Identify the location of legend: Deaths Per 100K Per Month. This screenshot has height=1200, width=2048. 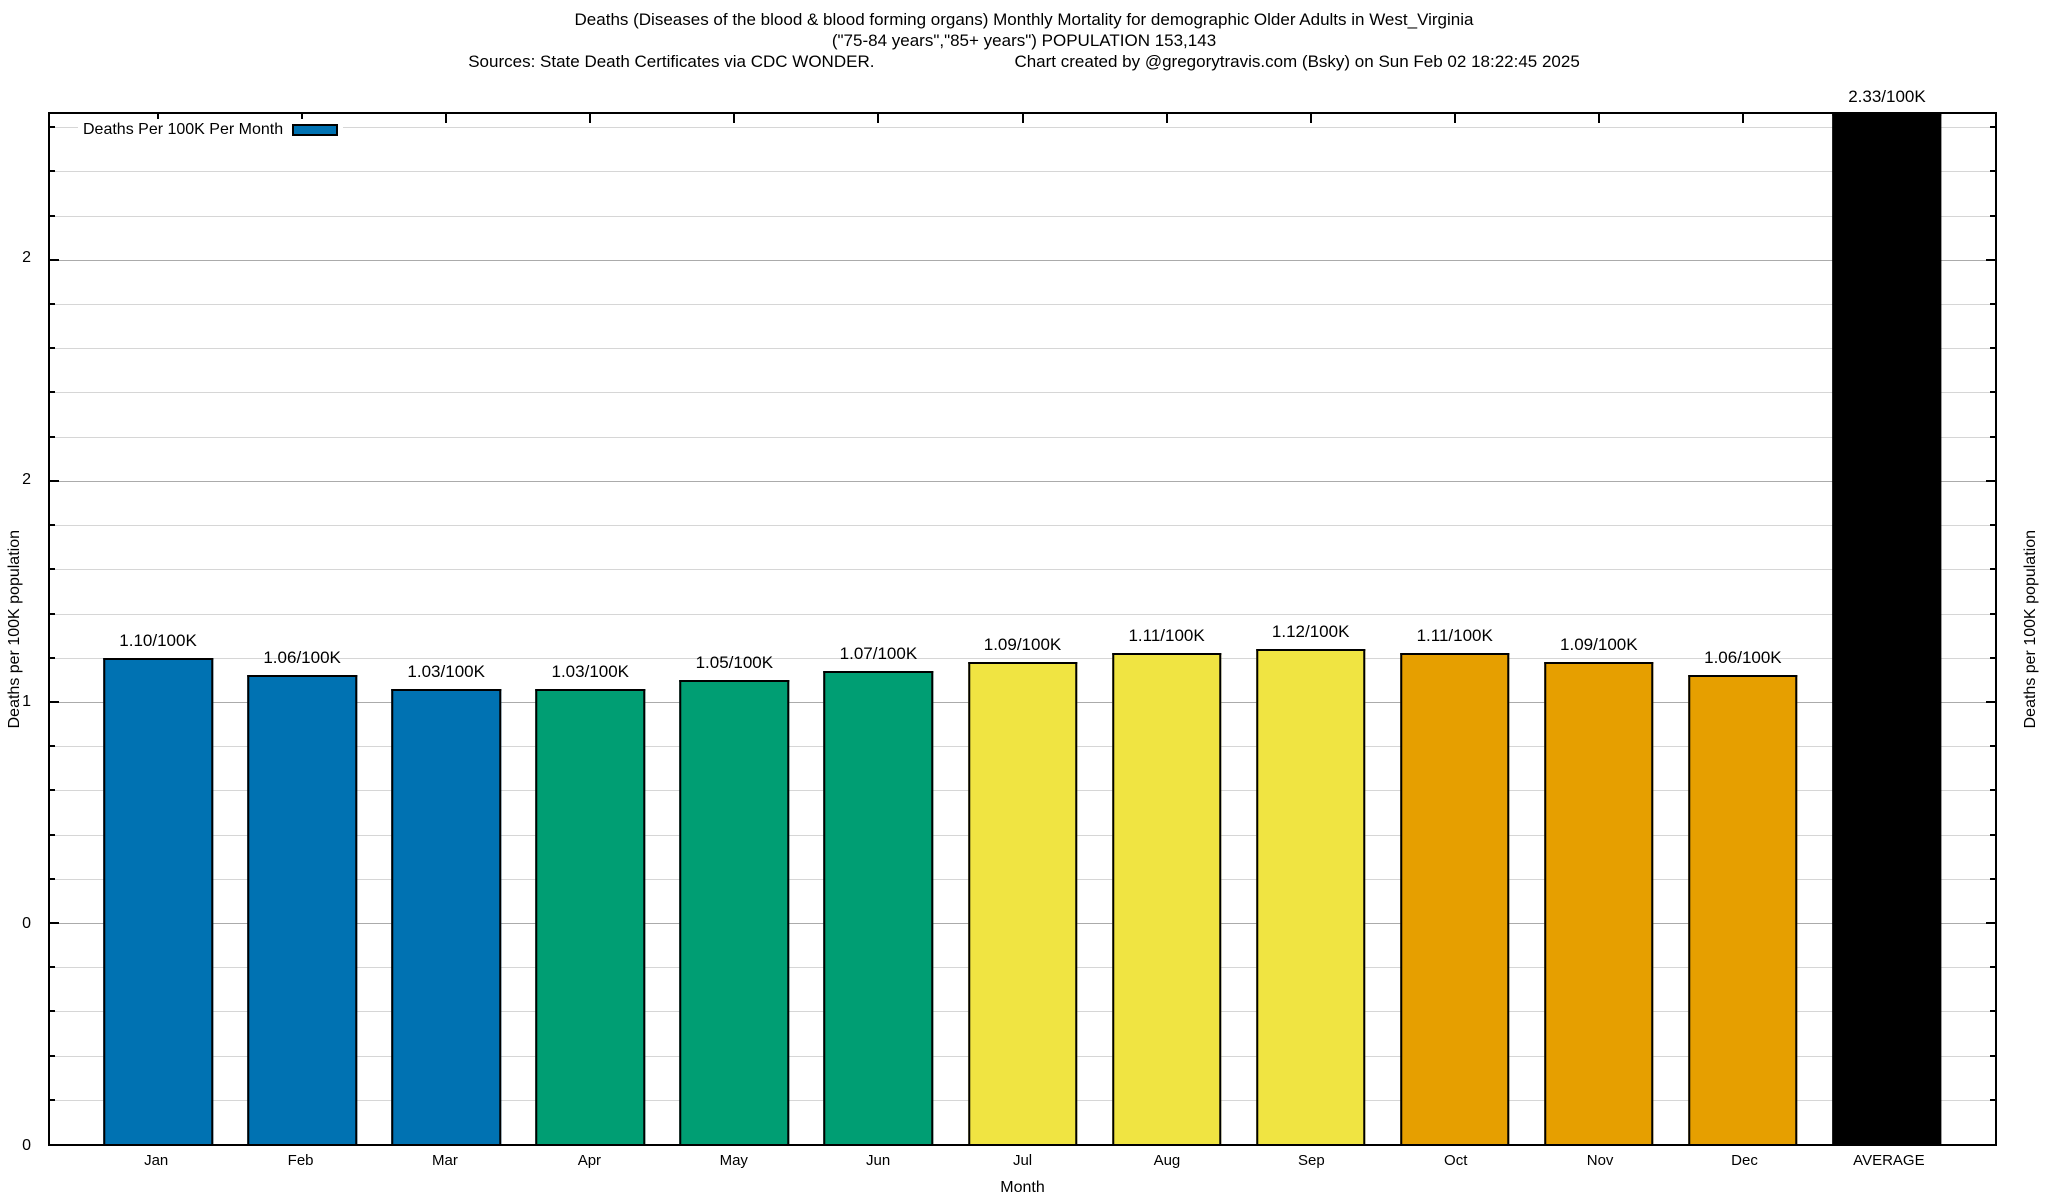
(211, 130).